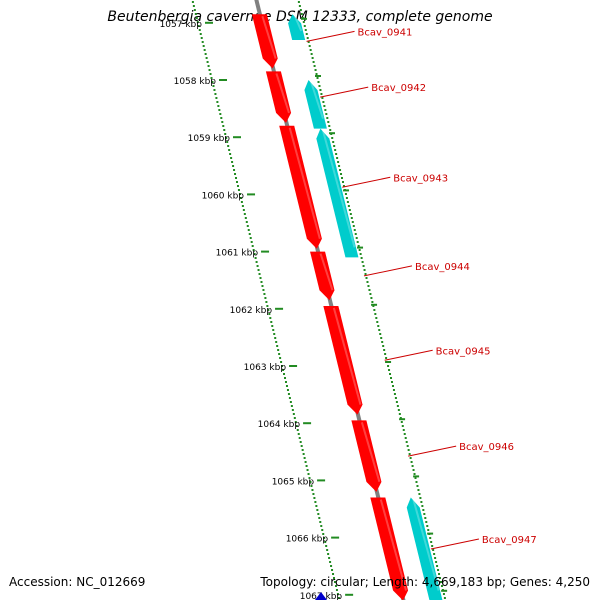  I want to click on gene-label: Bcav_0946, so click(486, 447).